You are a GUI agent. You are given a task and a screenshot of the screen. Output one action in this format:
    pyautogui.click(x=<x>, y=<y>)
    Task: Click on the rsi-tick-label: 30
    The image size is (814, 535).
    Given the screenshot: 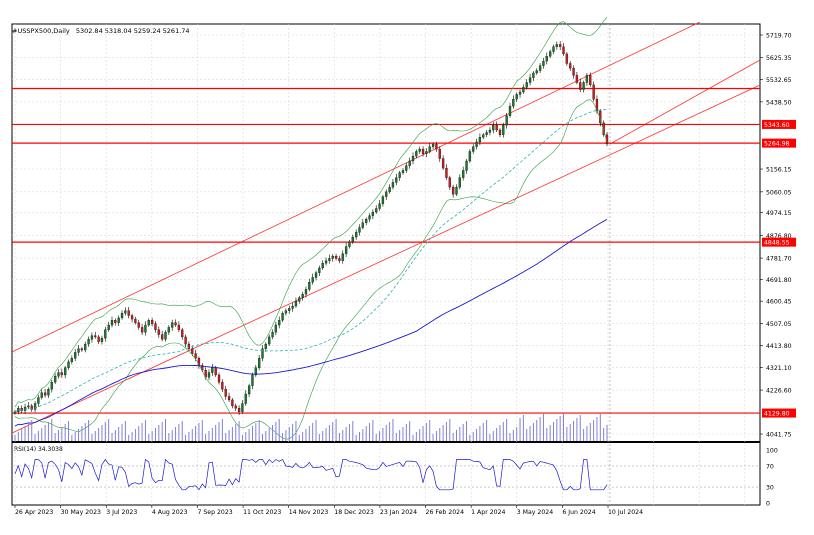 What is the action you would take?
    pyautogui.click(x=770, y=488)
    